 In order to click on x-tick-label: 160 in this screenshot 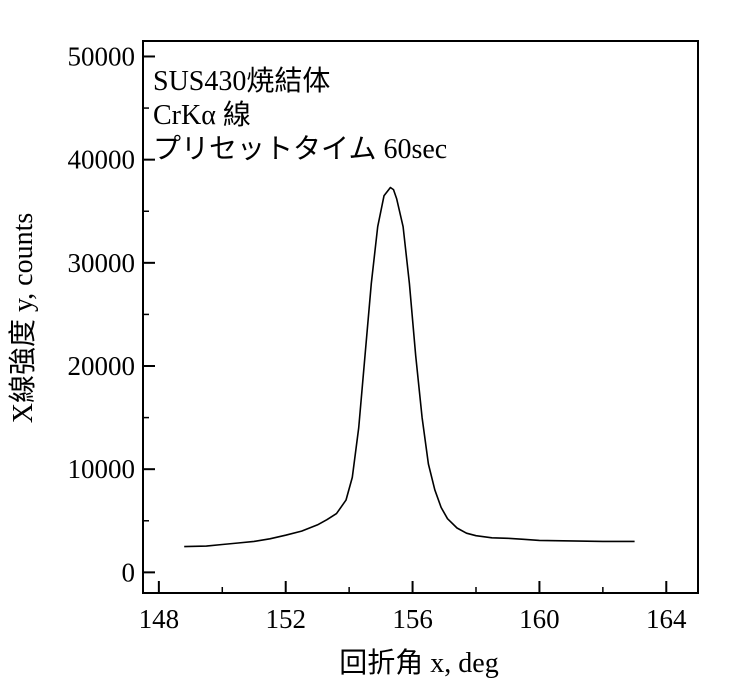, I will do `click(539, 619)`.